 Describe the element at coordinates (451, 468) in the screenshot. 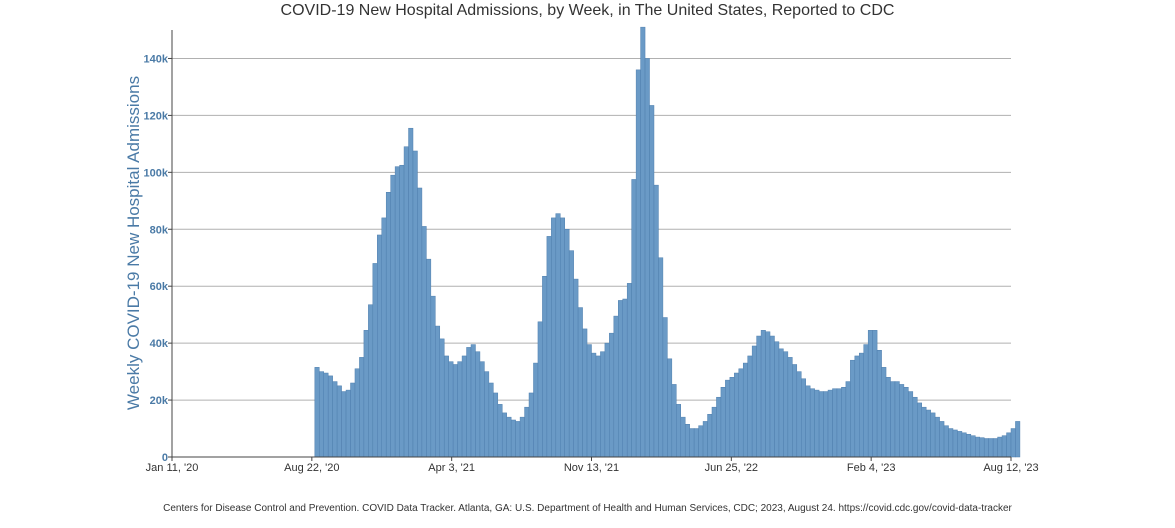

I see `x-tick-label: Apr 3, '21` at that location.